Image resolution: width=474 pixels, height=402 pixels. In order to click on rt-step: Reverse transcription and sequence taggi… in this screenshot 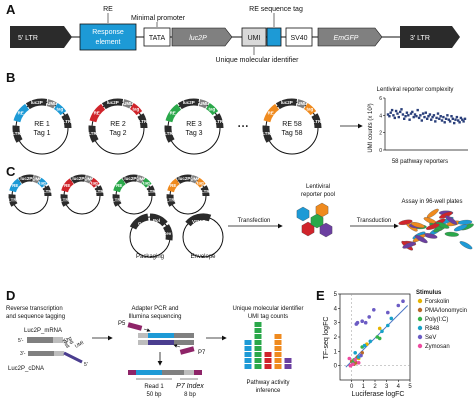, I will do `click(47, 339)`.